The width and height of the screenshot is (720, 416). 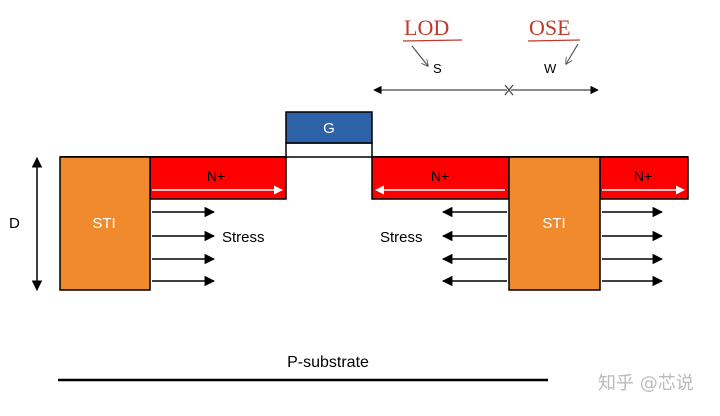 What do you see at coordinates (474, 246) in the screenshot?
I see `stress-arrows-mid` at bounding box center [474, 246].